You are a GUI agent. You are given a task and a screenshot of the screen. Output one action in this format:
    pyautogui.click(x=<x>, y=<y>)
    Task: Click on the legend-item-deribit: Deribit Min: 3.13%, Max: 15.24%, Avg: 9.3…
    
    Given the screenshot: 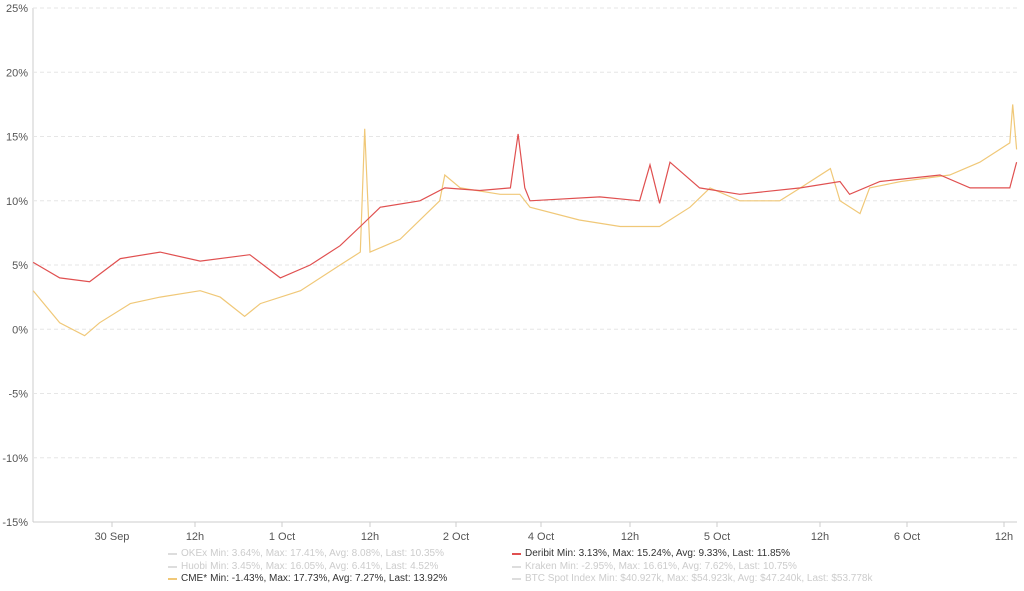 What is the action you would take?
    pyautogui.click(x=692, y=554)
    